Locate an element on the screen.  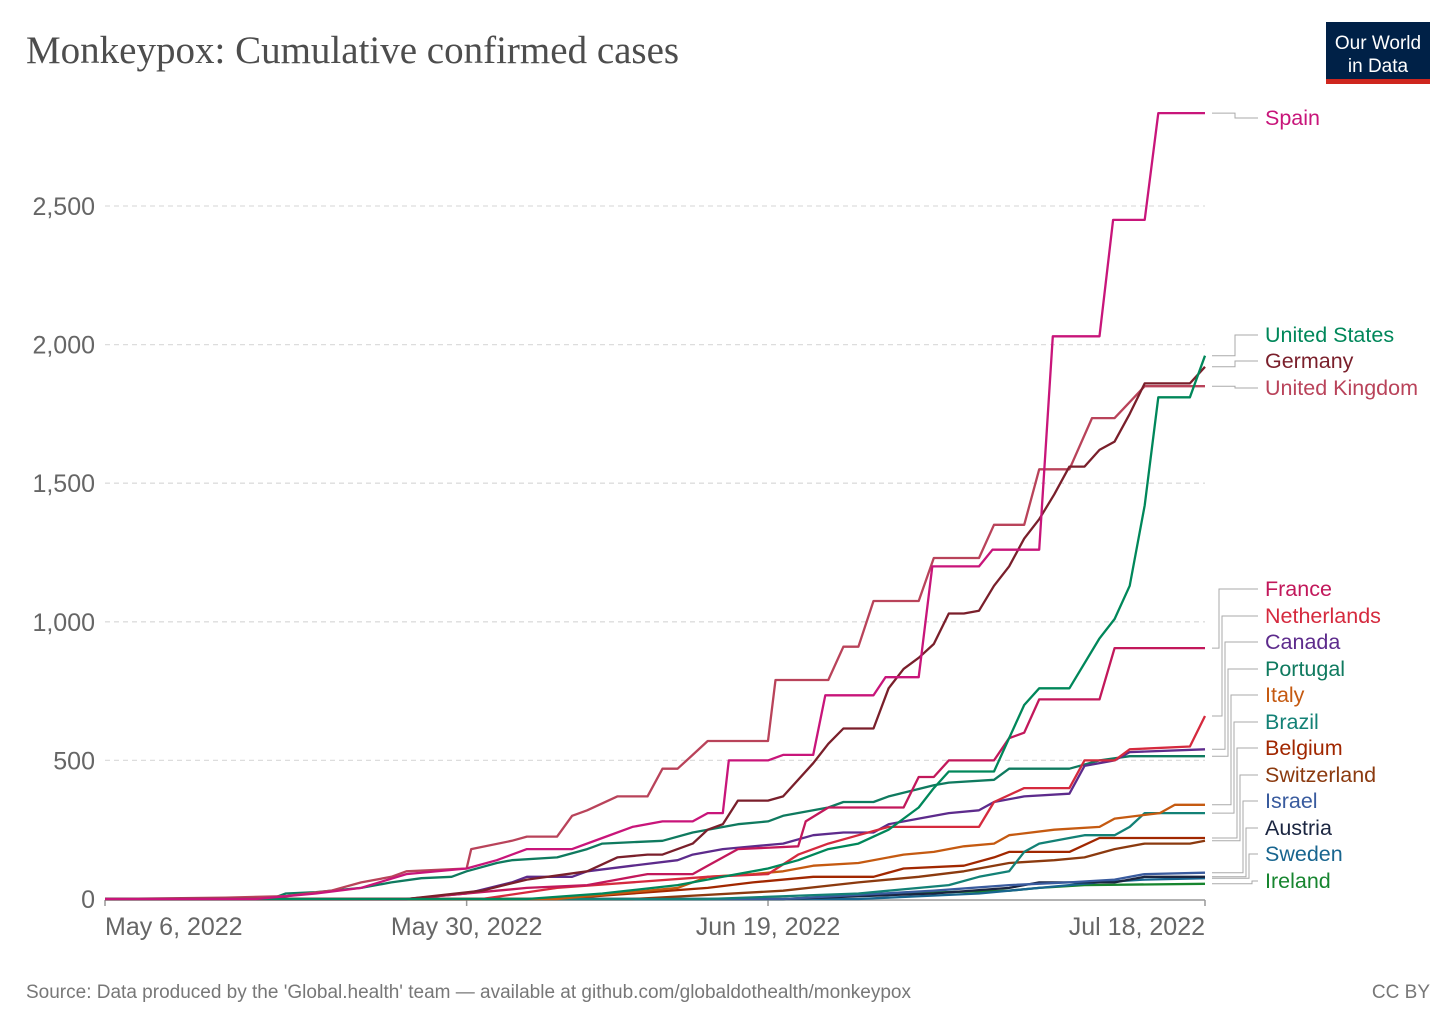
legend-label-spain: Spain is located at coordinates (1292, 118).